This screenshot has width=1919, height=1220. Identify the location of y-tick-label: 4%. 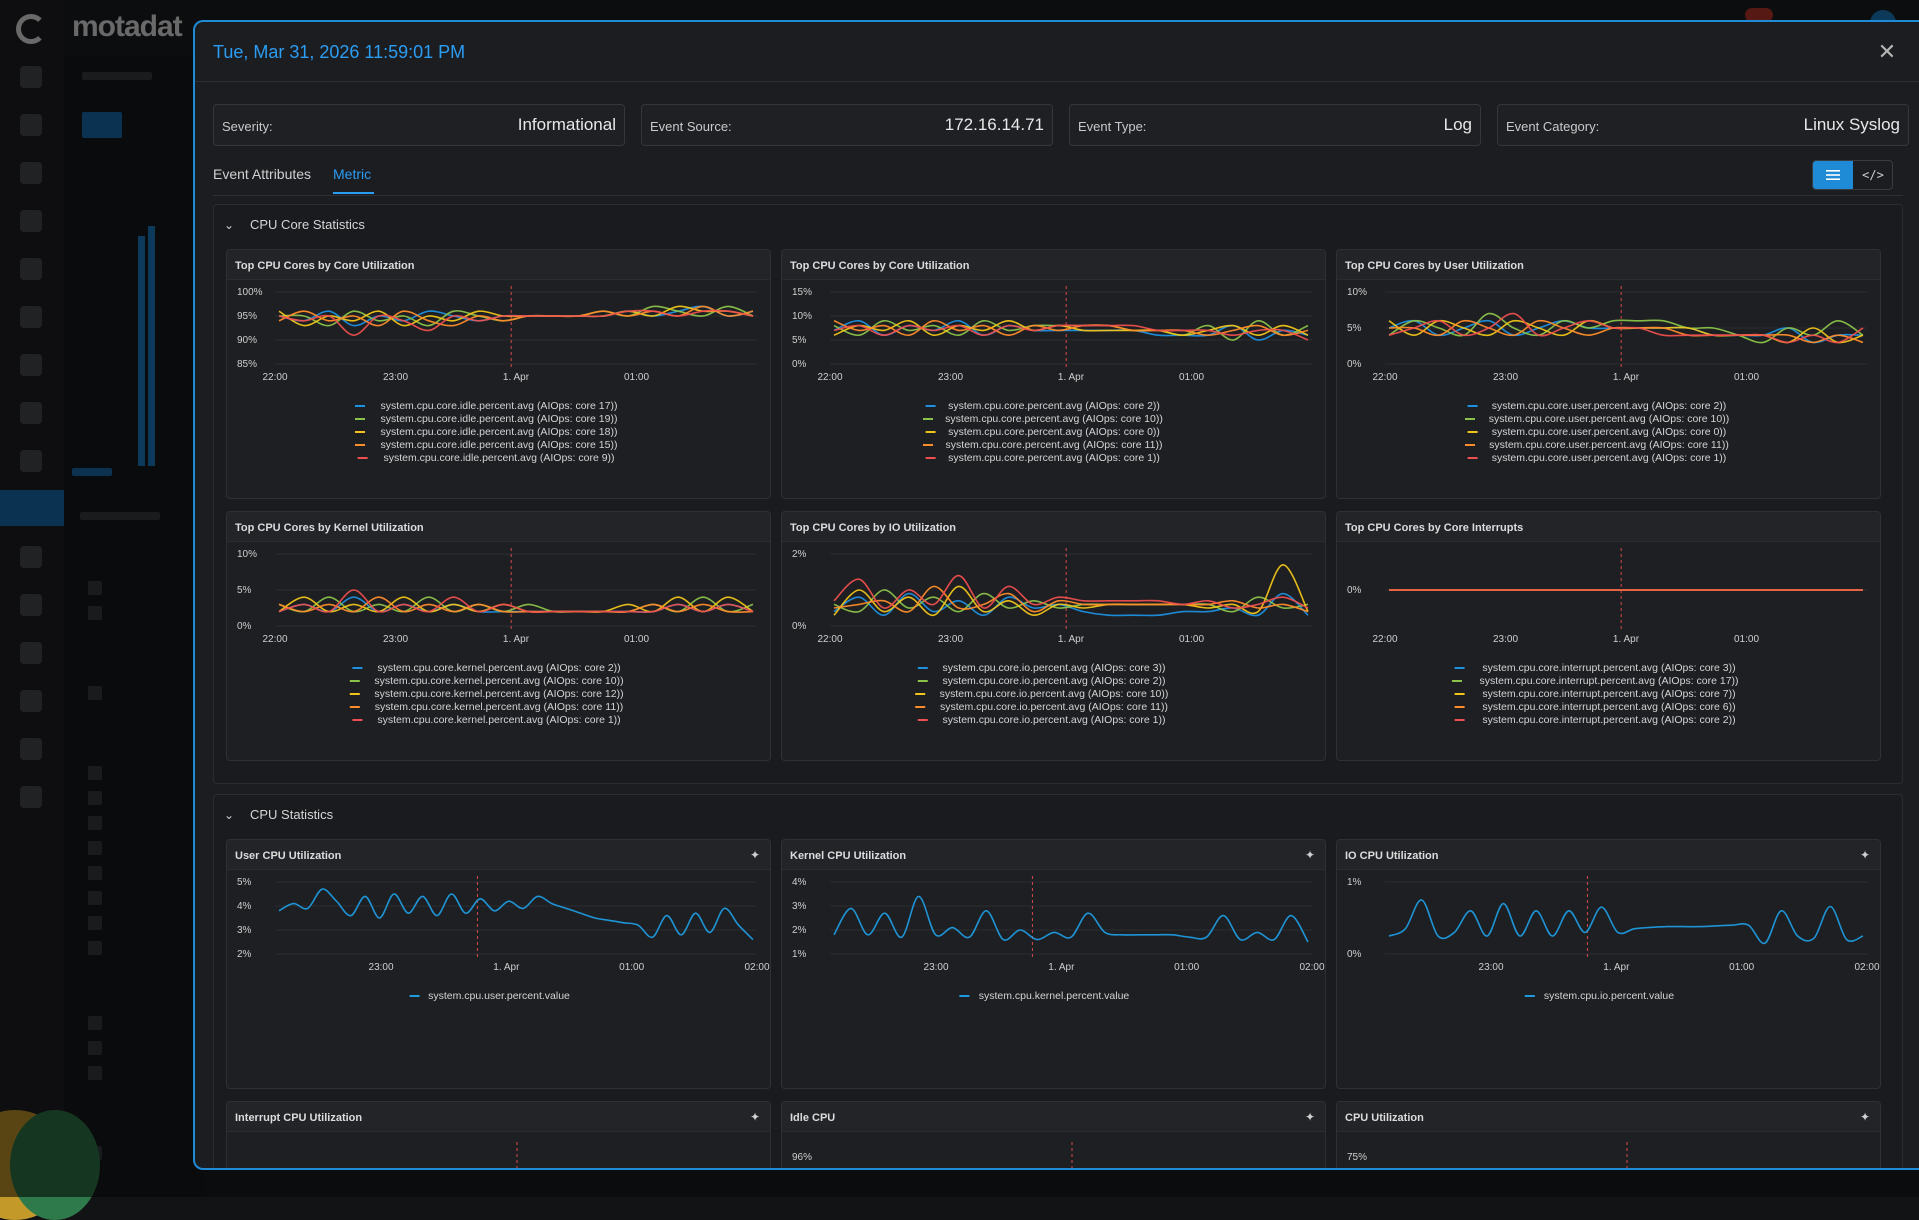
(799, 882).